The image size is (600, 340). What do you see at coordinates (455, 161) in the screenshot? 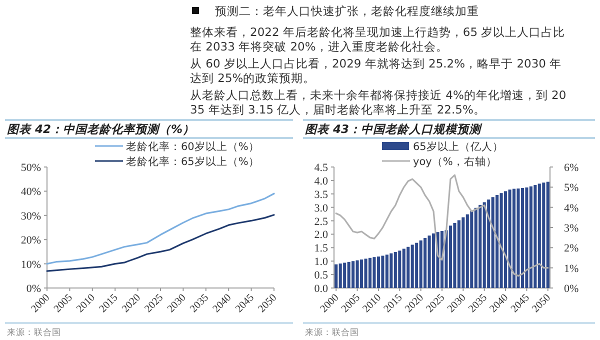
I see `legend-label: yoy（%，右轴）` at bounding box center [455, 161].